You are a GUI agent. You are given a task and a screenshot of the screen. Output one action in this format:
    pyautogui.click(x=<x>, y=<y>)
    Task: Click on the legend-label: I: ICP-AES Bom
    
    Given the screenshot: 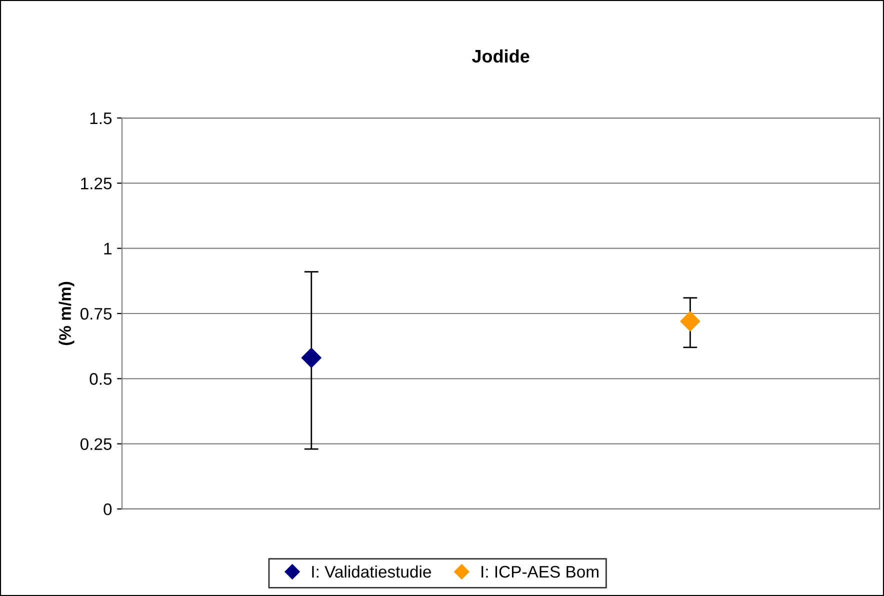 What is the action you would take?
    pyautogui.click(x=540, y=572)
    